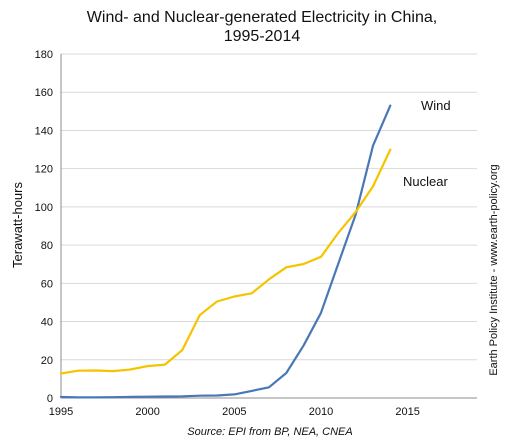 The height and width of the screenshot is (444, 507). Describe the element at coordinates (269, 432) in the screenshot. I see `source-note: Source: EPI from BP, NEA, CNEA` at that location.